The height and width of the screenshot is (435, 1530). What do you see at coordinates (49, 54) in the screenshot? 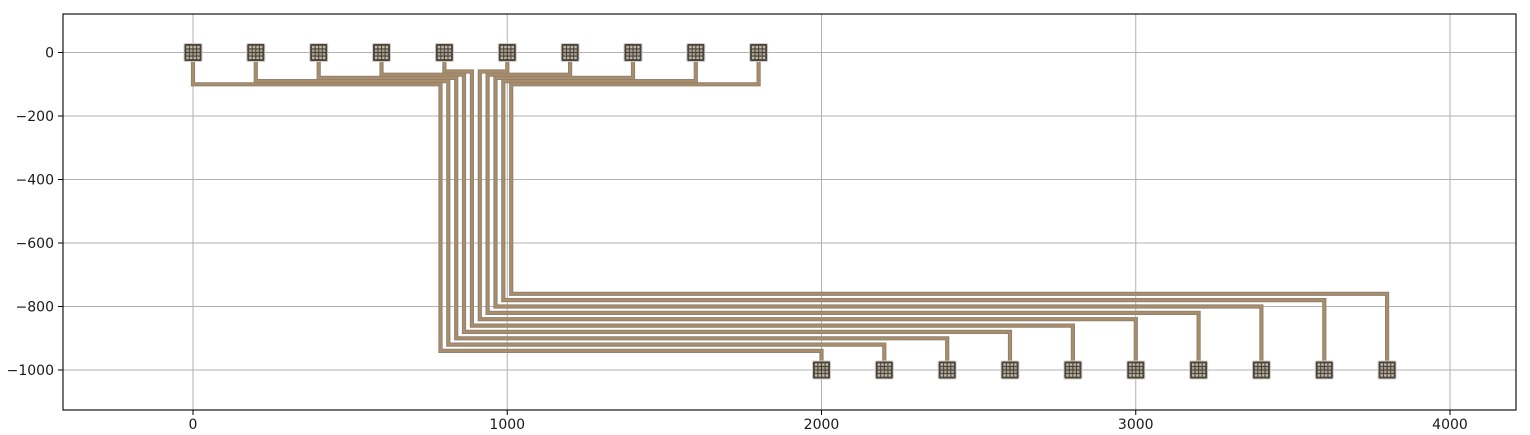
I see `y-tick-label: 0` at bounding box center [49, 54].